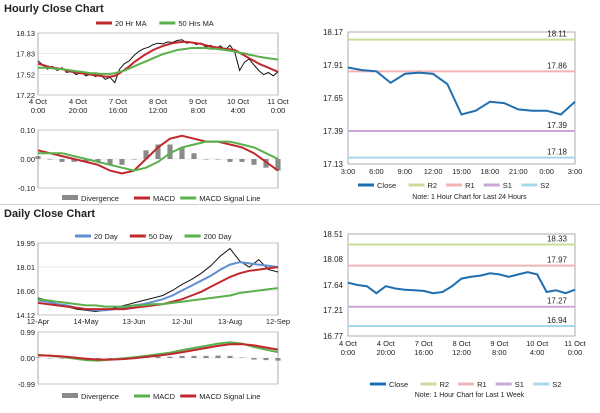 The image size is (600, 413). What do you see at coordinates (278, 321) in the screenshot?
I see `x-tick-label: 12-Sep` at bounding box center [278, 321].